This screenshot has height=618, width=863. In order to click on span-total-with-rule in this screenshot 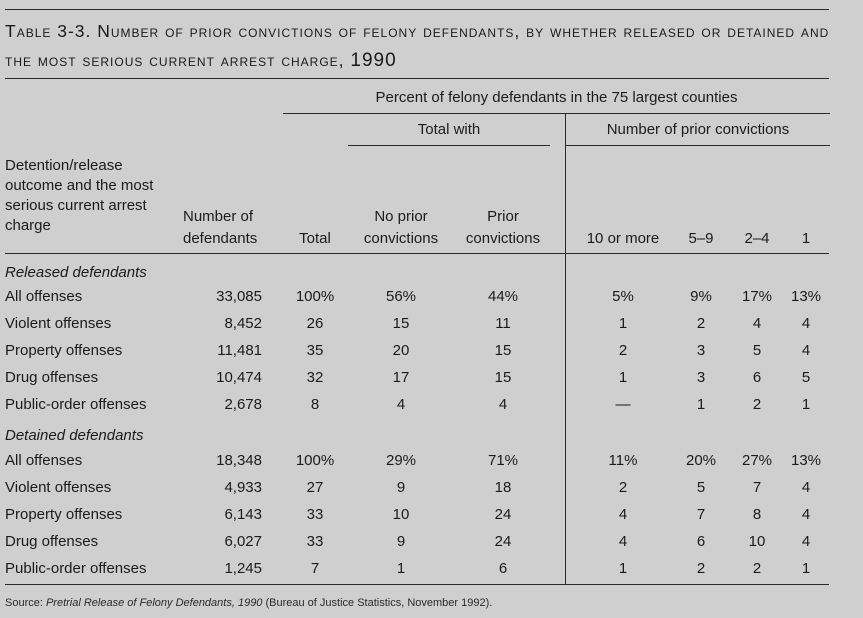, I will do `click(449, 145)`.